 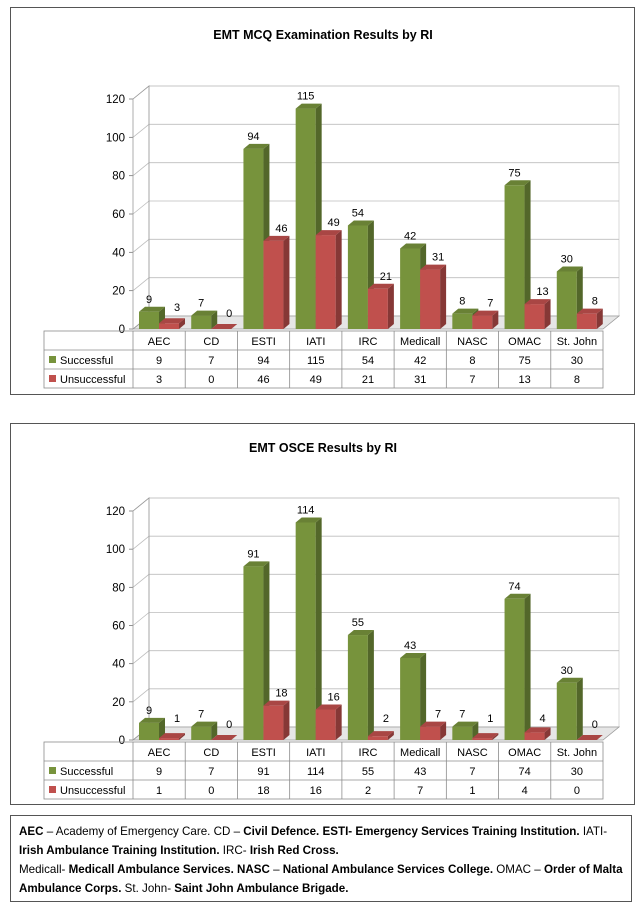 What do you see at coordinates (358, 623) in the screenshot?
I see `data-label-successful: 55` at bounding box center [358, 623].